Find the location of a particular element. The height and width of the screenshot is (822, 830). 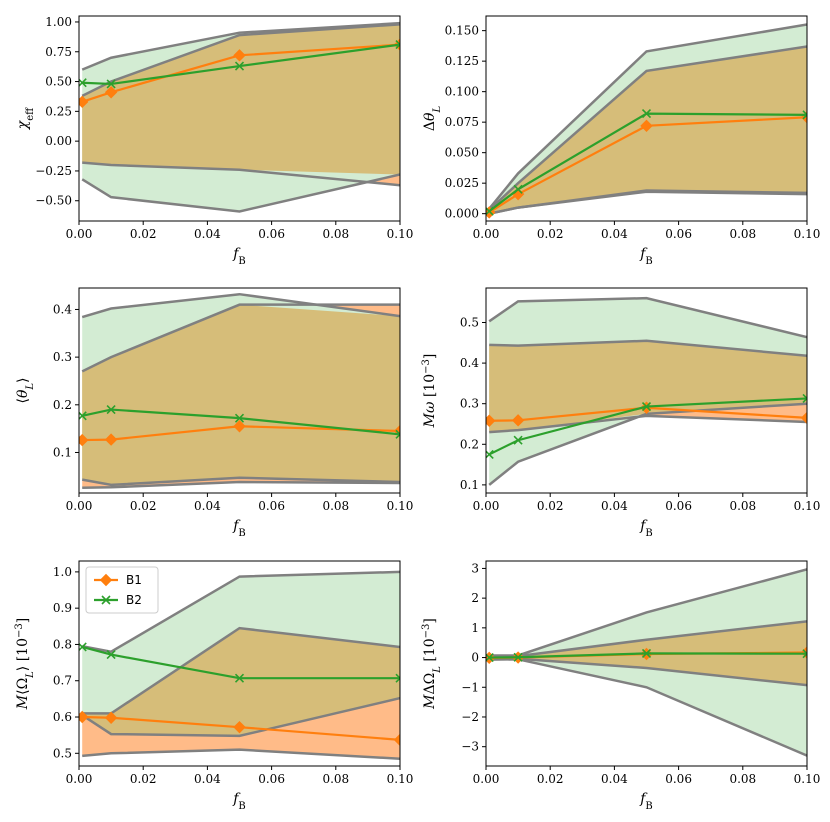

y-axis-label-part: ⟨Ω is located at coordinates (23, 686).